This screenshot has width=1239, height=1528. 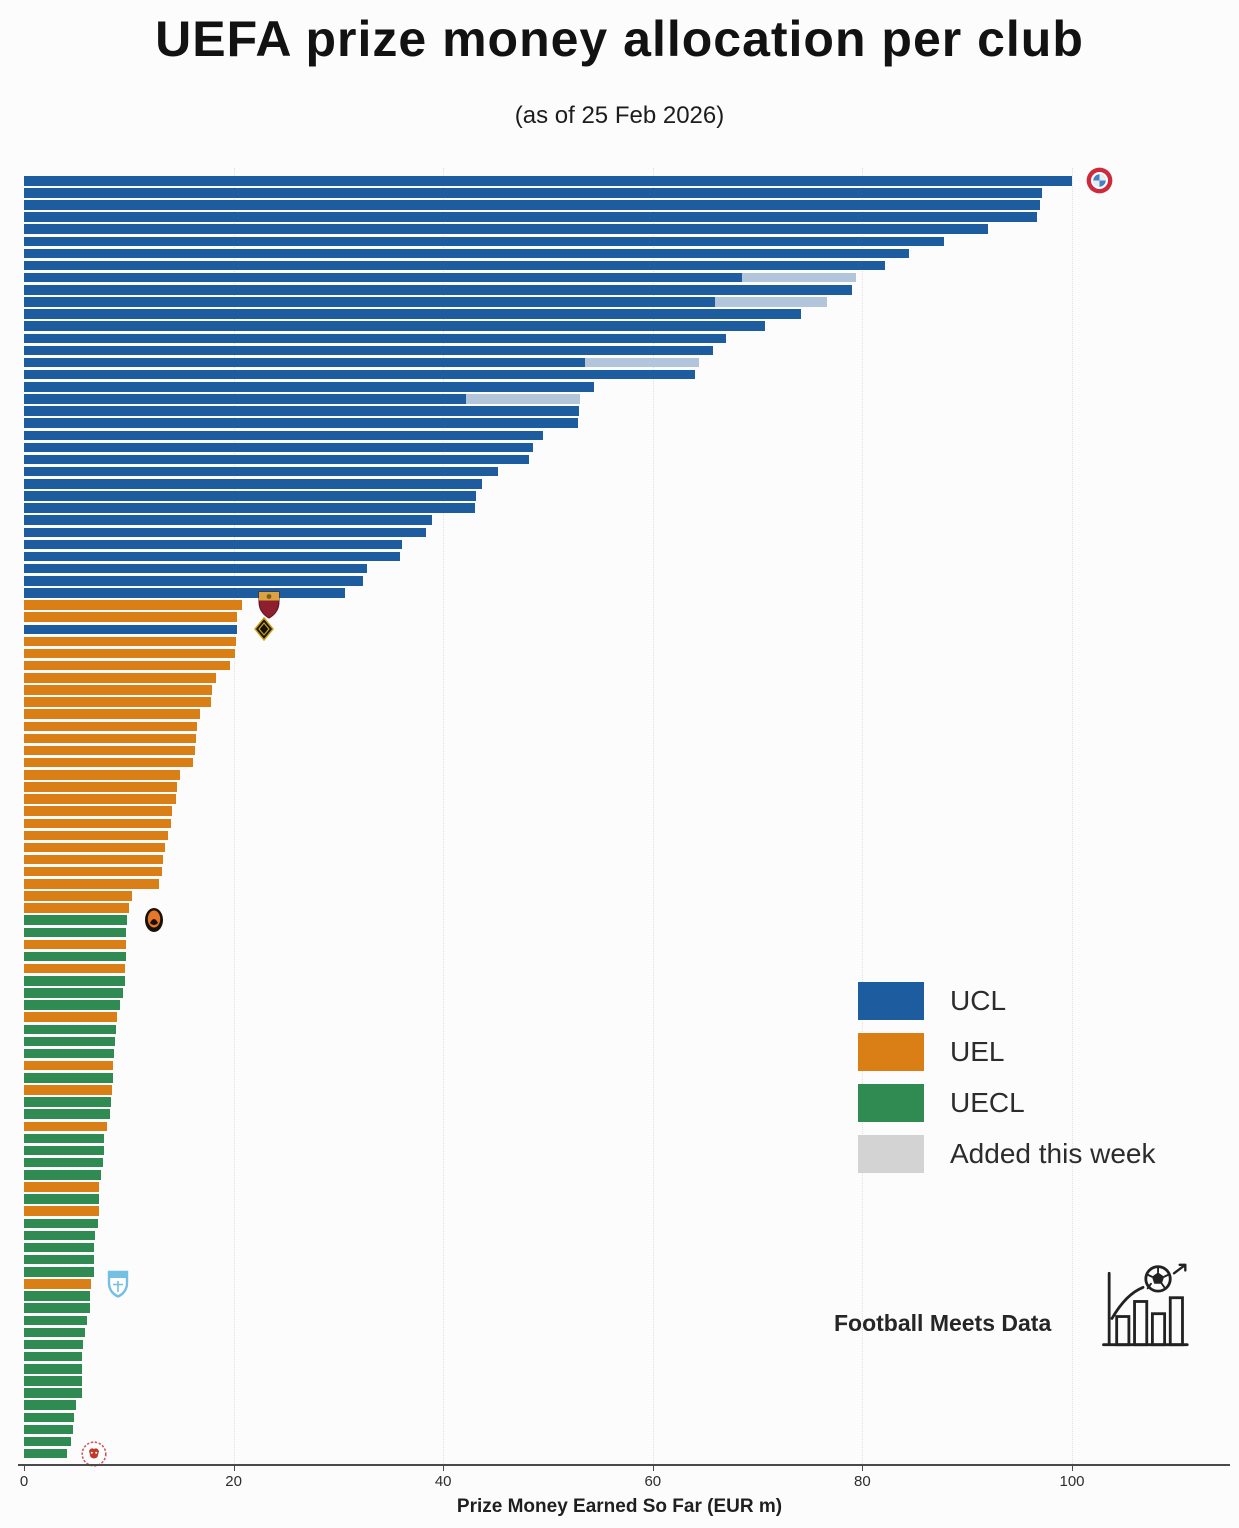 I want to click on legend-label: UEL, so click(x=977, y=1051).